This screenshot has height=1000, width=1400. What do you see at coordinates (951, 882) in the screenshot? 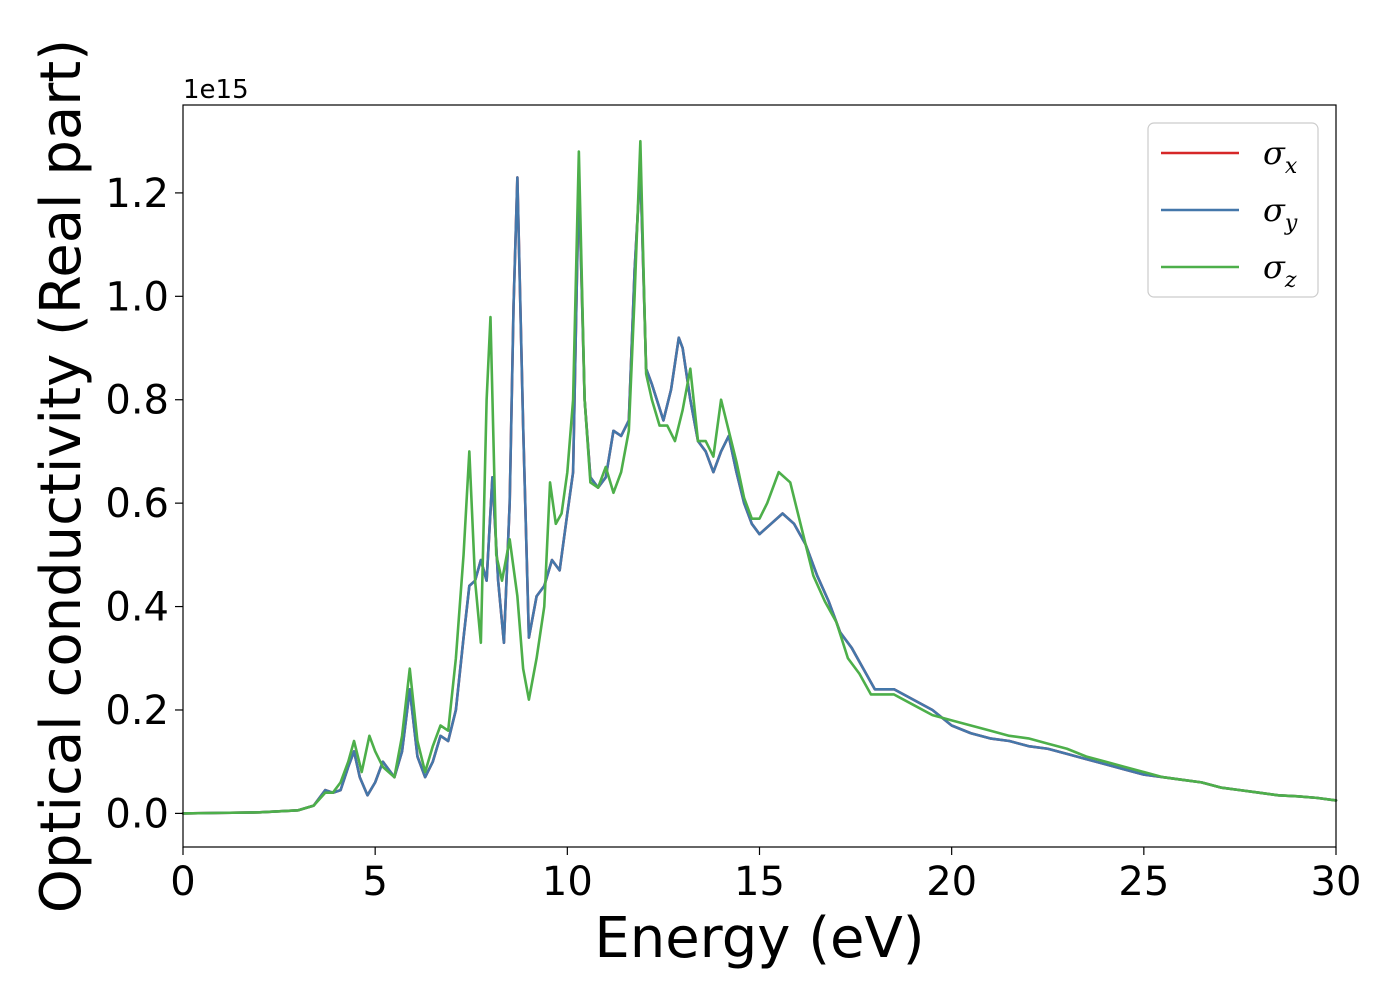
I see `x-tick-label: 20` at bounding box center [951, 882].